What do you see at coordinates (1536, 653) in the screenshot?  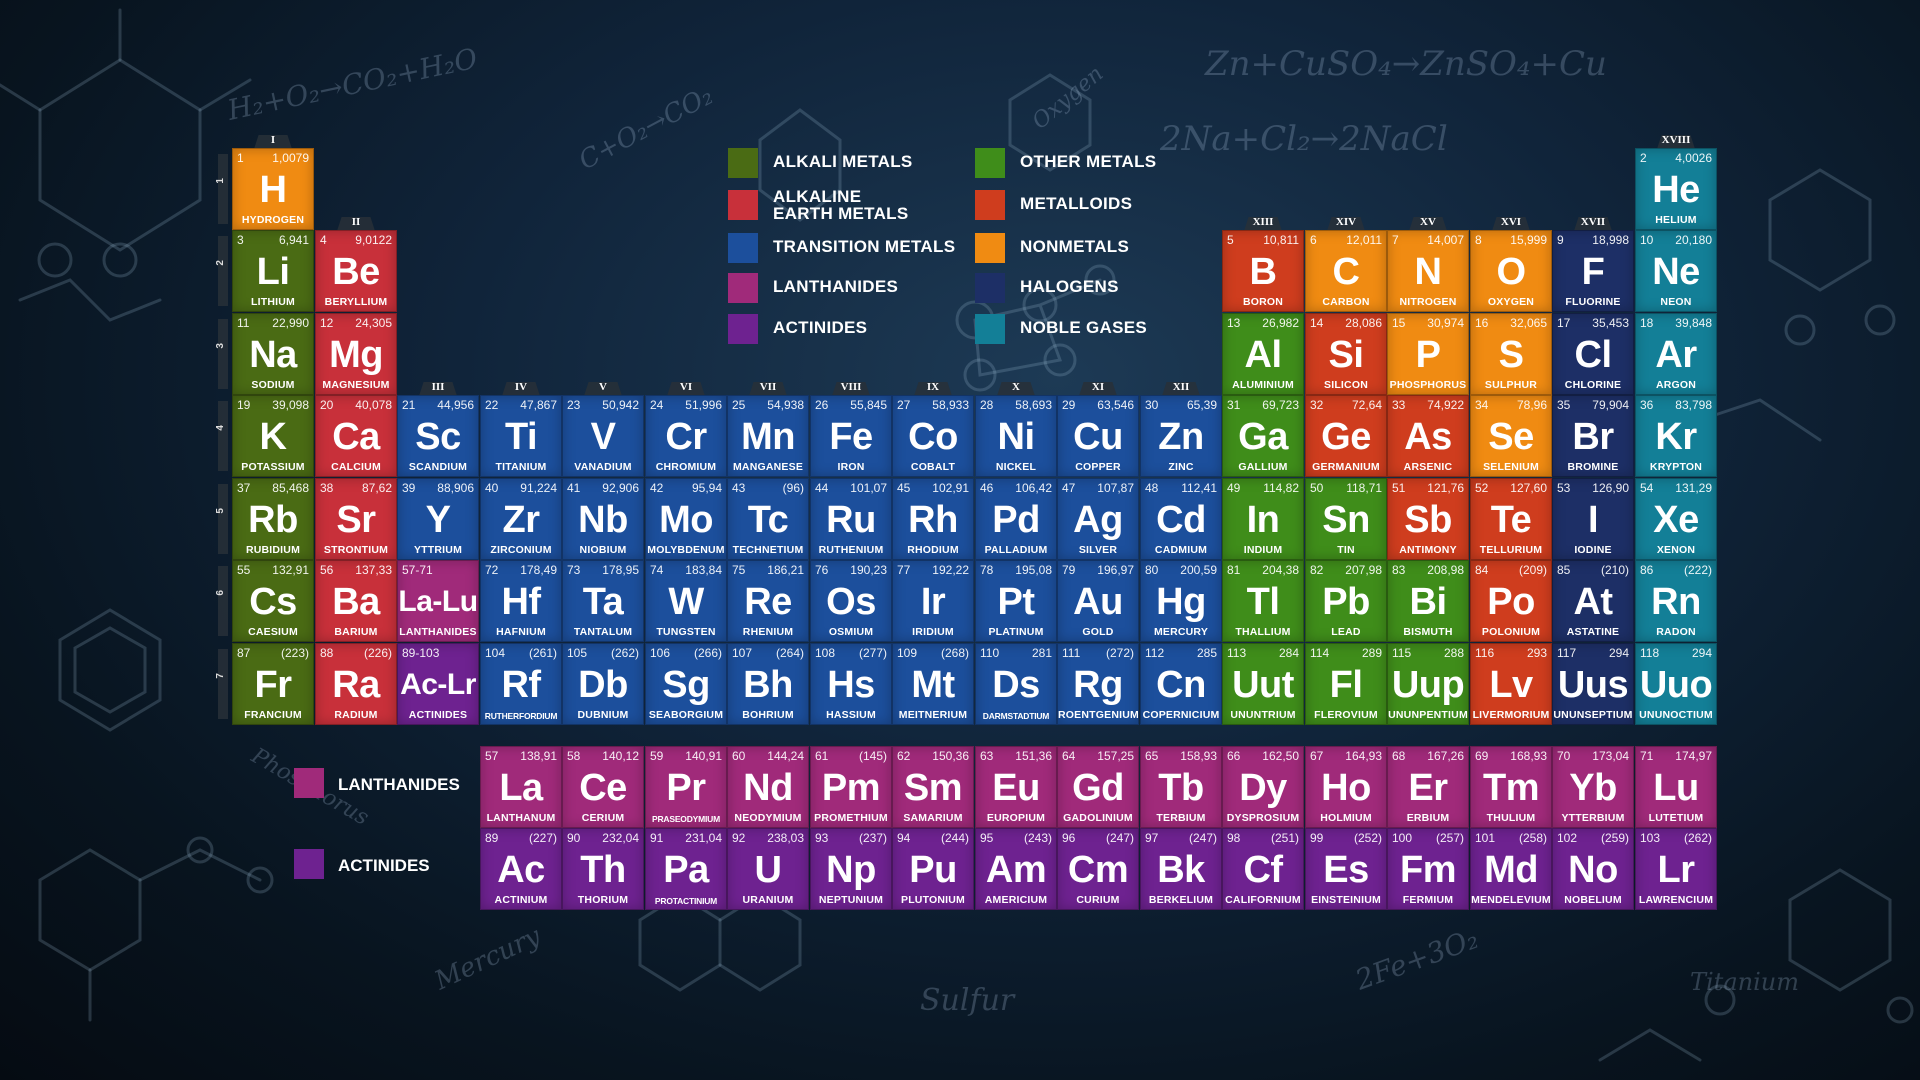 I see `atomic-mass: 293` at bounding box center [1536, 653].